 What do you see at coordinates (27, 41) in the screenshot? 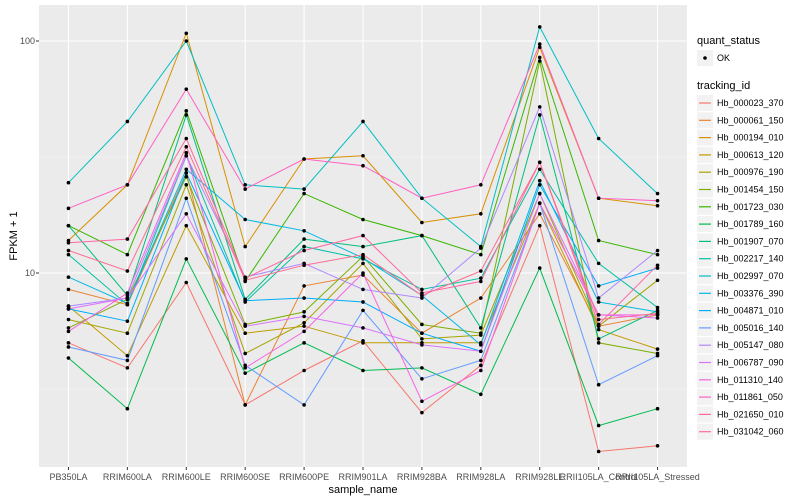
I see `y-tick-label: 100` at bounding box center [27, 41].